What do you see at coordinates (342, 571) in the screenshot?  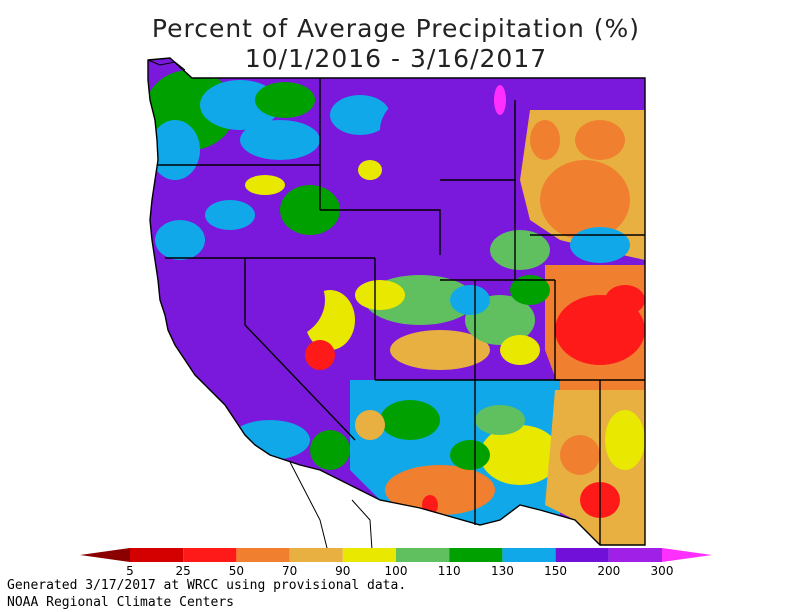 I see `legend-tick-label: 90` at bounding box center [342, 571].